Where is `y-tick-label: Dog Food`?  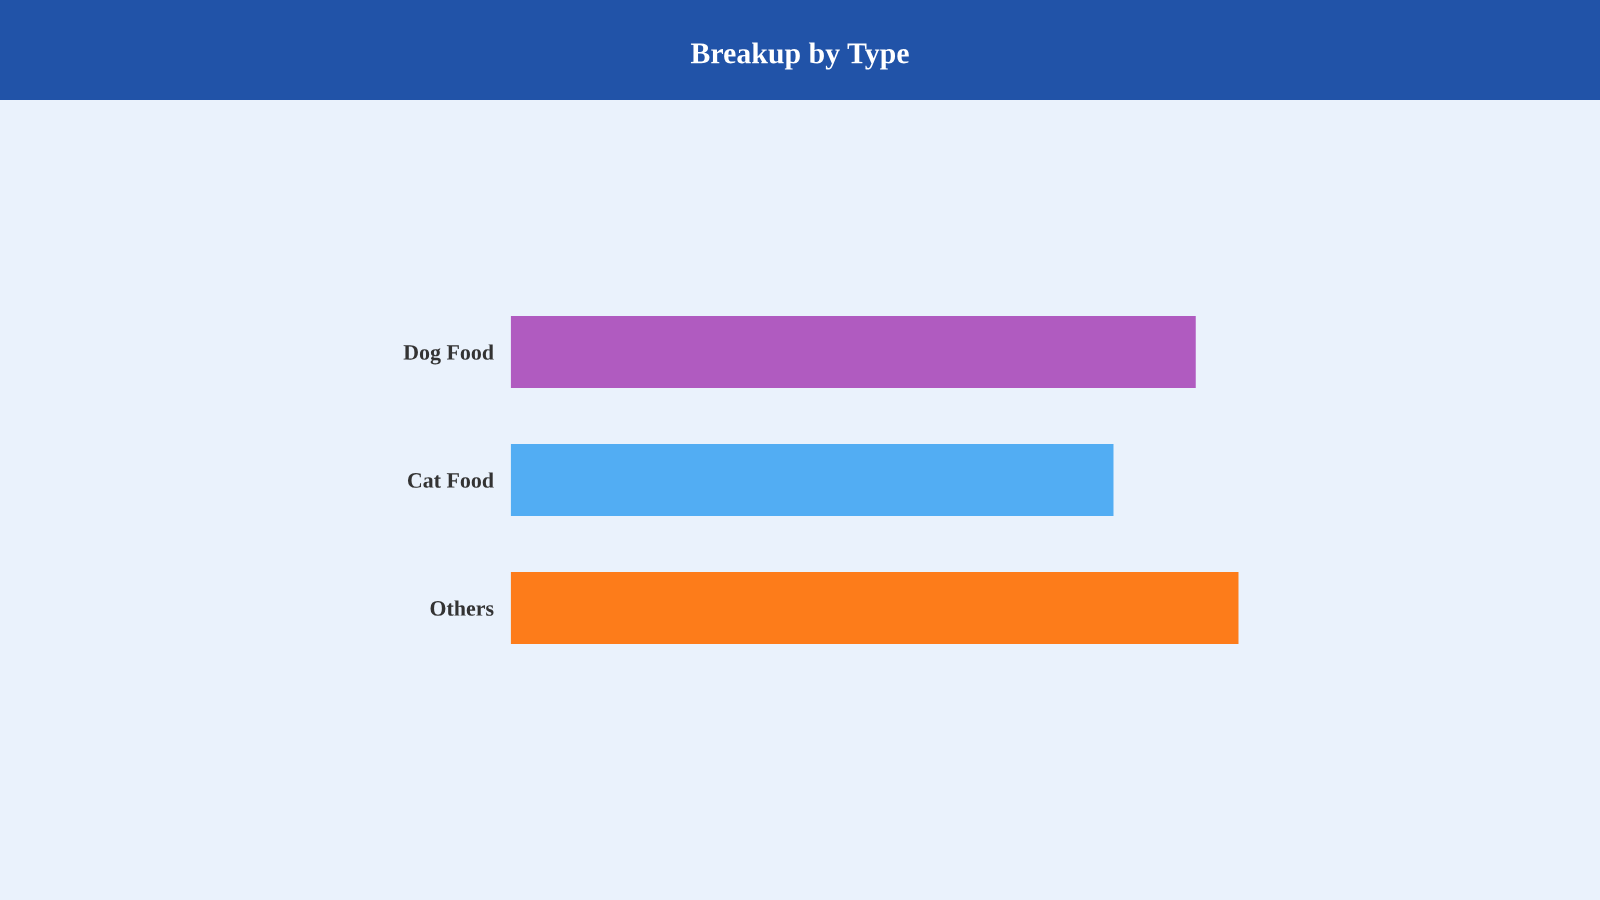
y-tick-label: Dog Food is located at coordinates (448, 354).